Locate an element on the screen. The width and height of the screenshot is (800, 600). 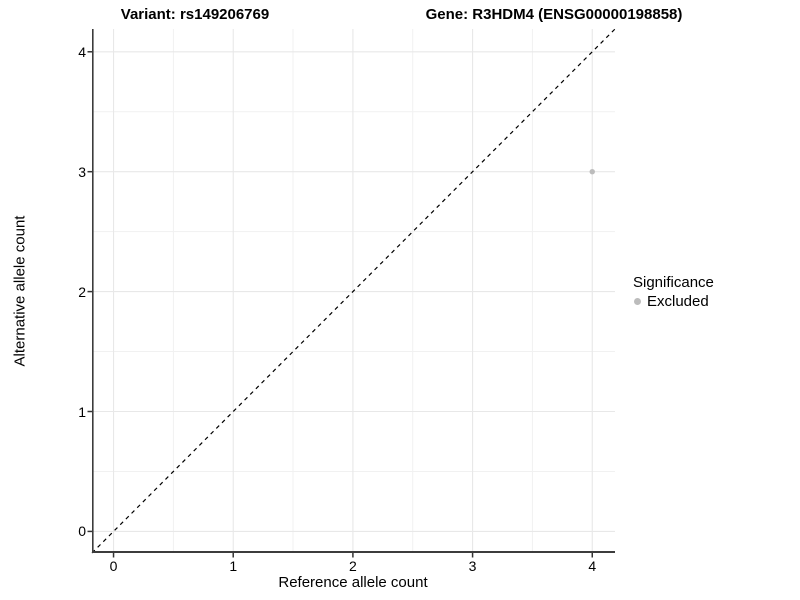
legend-title: Significance is located at coordinates (673, 282).